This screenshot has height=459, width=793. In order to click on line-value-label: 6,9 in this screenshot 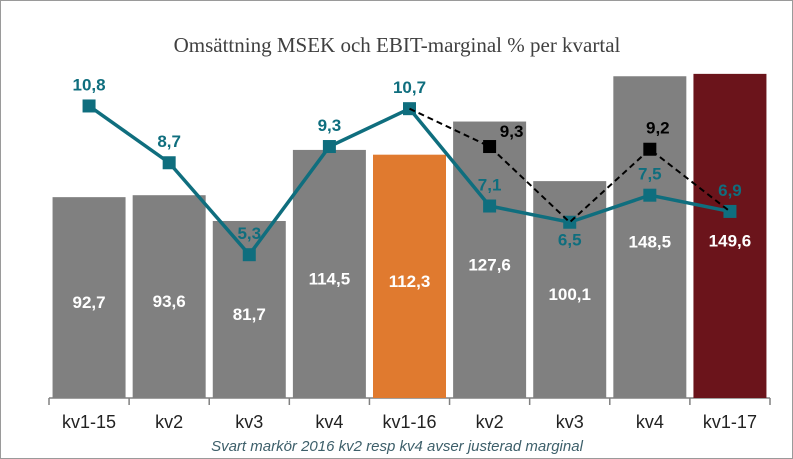, I will do `click(730, 190)`.